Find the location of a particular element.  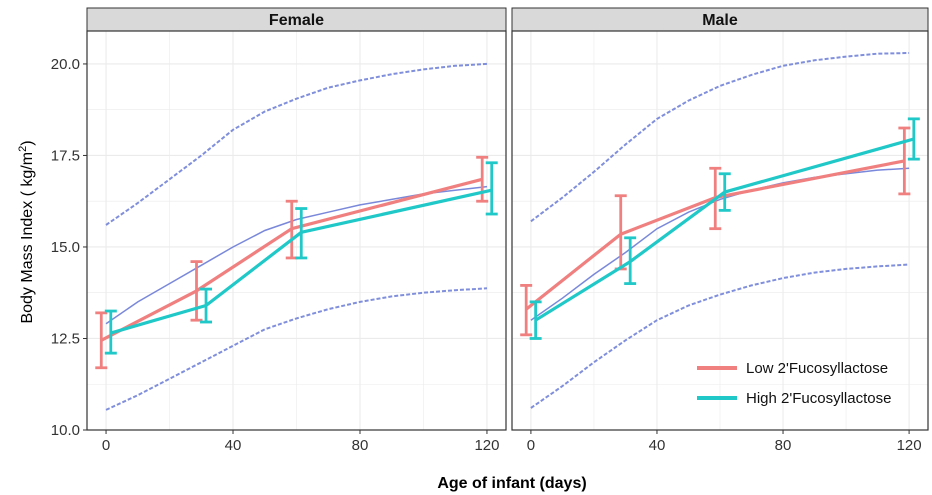

y-tick-label: 17.5 is located at coordinates (65, 155).